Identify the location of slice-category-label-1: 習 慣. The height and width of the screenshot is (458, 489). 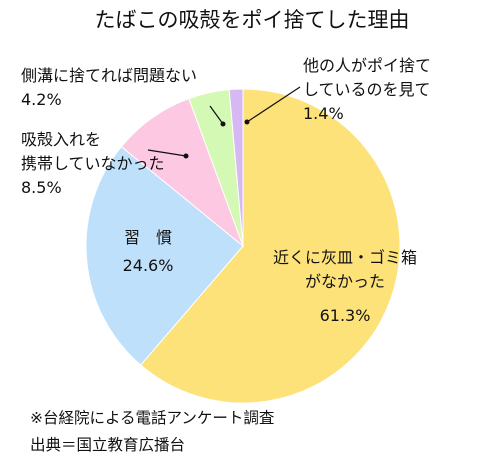
(148, 237).